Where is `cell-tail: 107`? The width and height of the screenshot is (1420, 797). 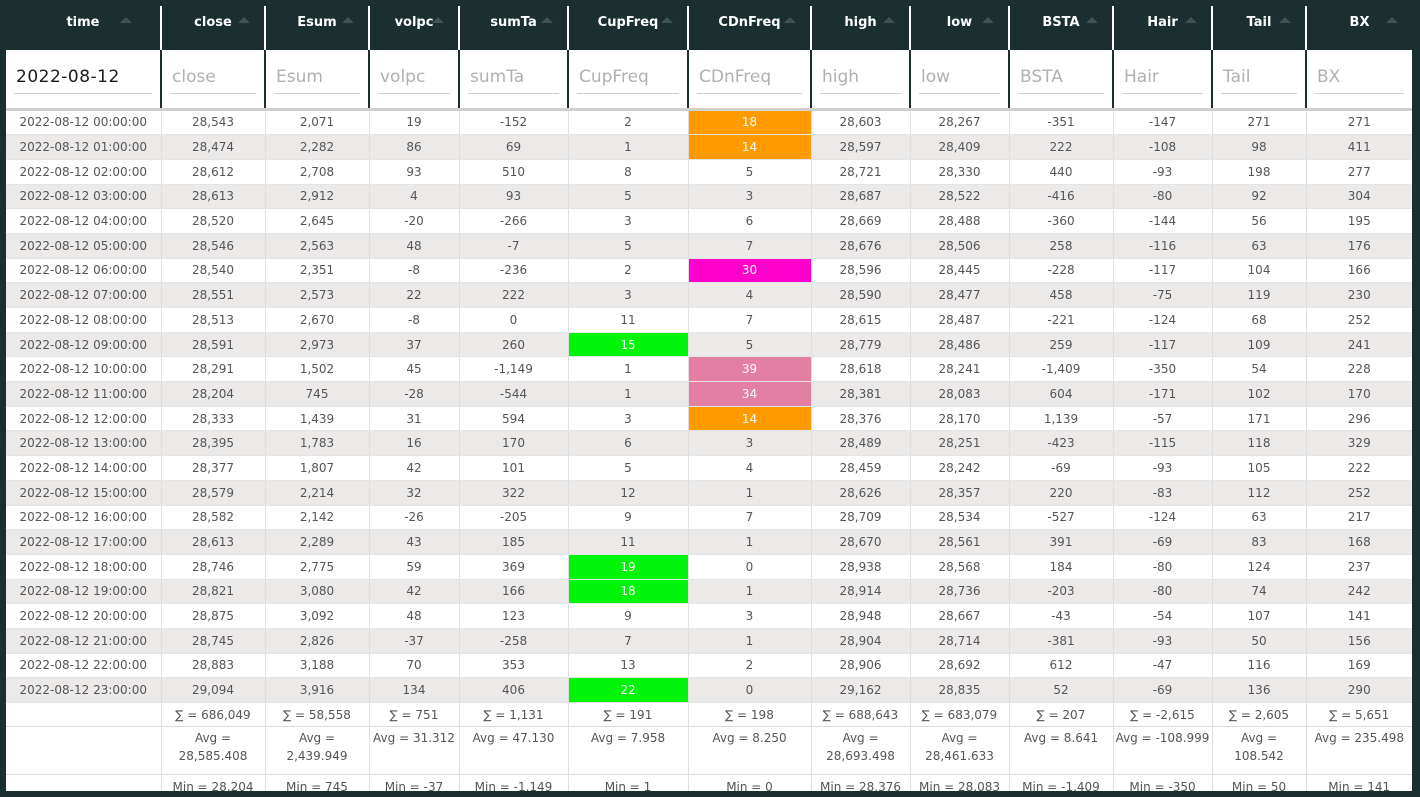
cell-tail: 107 is located at coordinates (1258, 616).